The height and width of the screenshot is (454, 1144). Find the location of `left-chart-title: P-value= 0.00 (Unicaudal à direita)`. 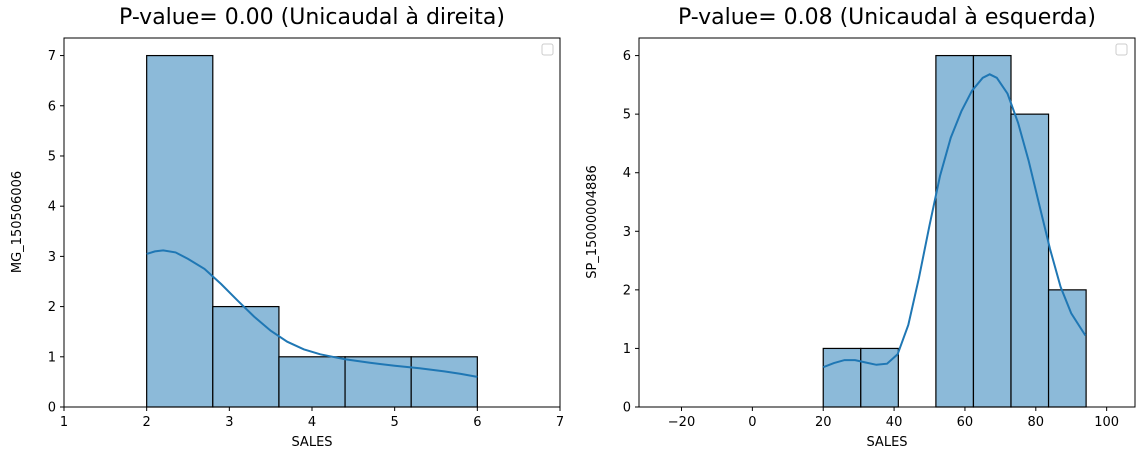

left-chart-title: P-value= 0.00 (Unicaudal à direita) is located at coordinates (312, 17).